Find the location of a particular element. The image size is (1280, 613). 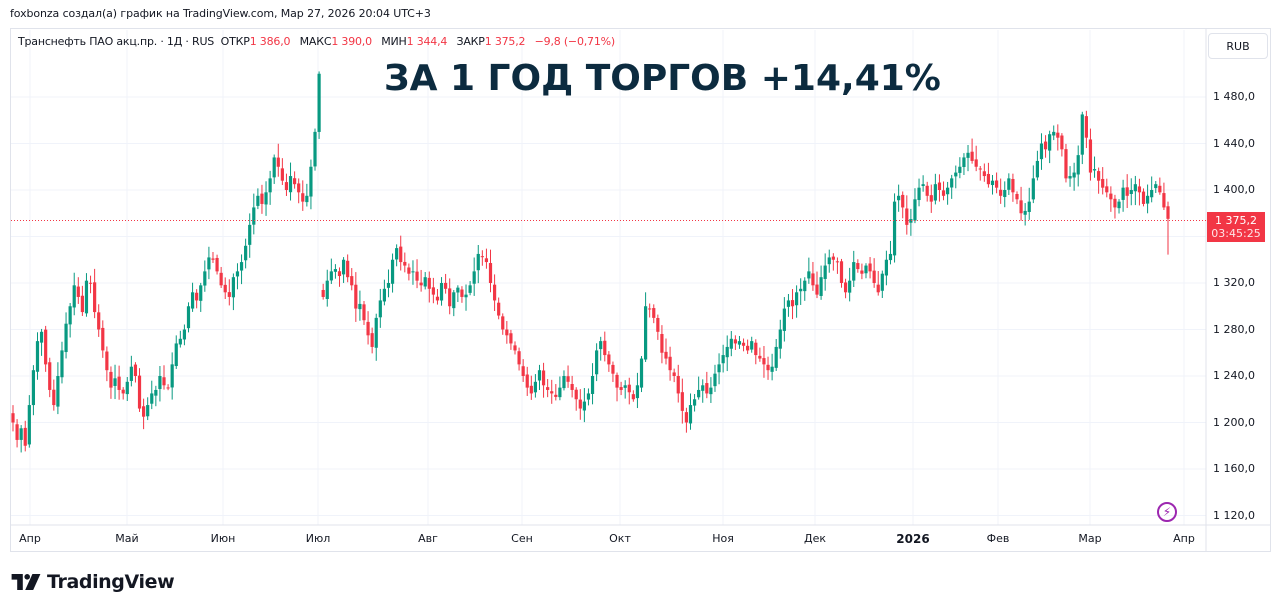

tradingview-logo: TradingView is located at coordinates (93, 582).